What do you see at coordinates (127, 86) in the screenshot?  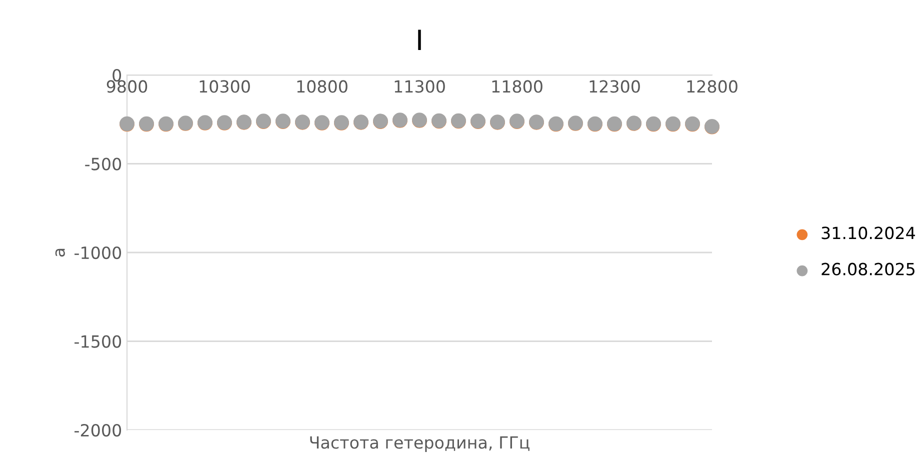 I see `x-tick-label: 9800` at bounding box center [127, 86].